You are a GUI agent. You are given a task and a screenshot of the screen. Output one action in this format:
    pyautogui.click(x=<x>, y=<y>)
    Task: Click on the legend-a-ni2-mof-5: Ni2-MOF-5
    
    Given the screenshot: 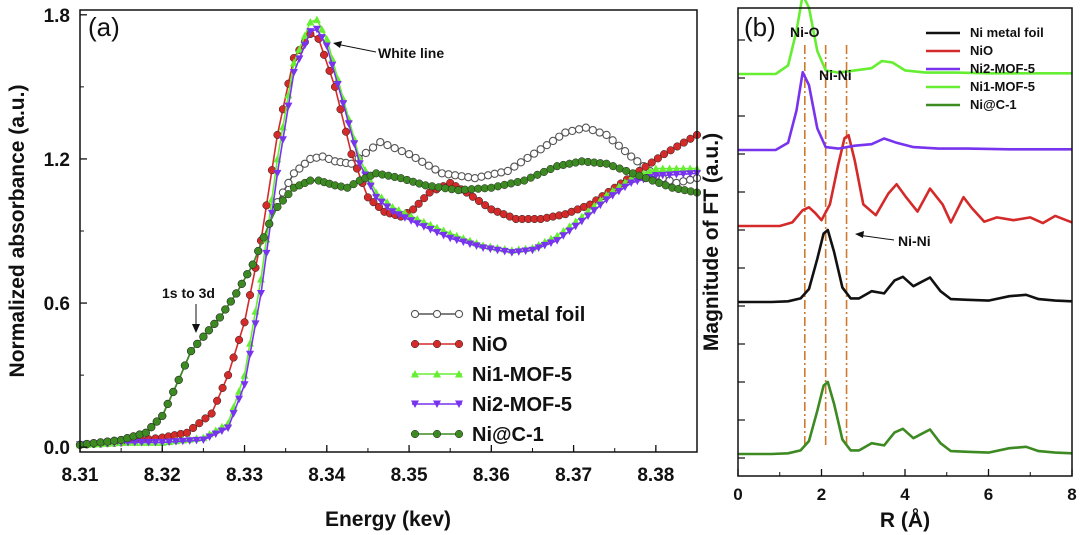 What is the action you would take?
    pyautogui.click(x=491, y=405)
    